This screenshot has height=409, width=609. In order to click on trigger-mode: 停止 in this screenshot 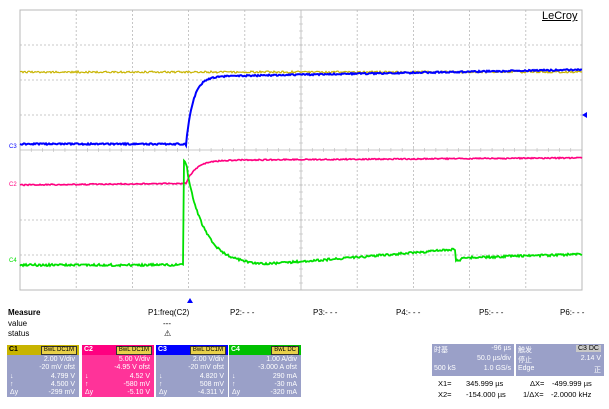, I will do `click(525, 360)`.